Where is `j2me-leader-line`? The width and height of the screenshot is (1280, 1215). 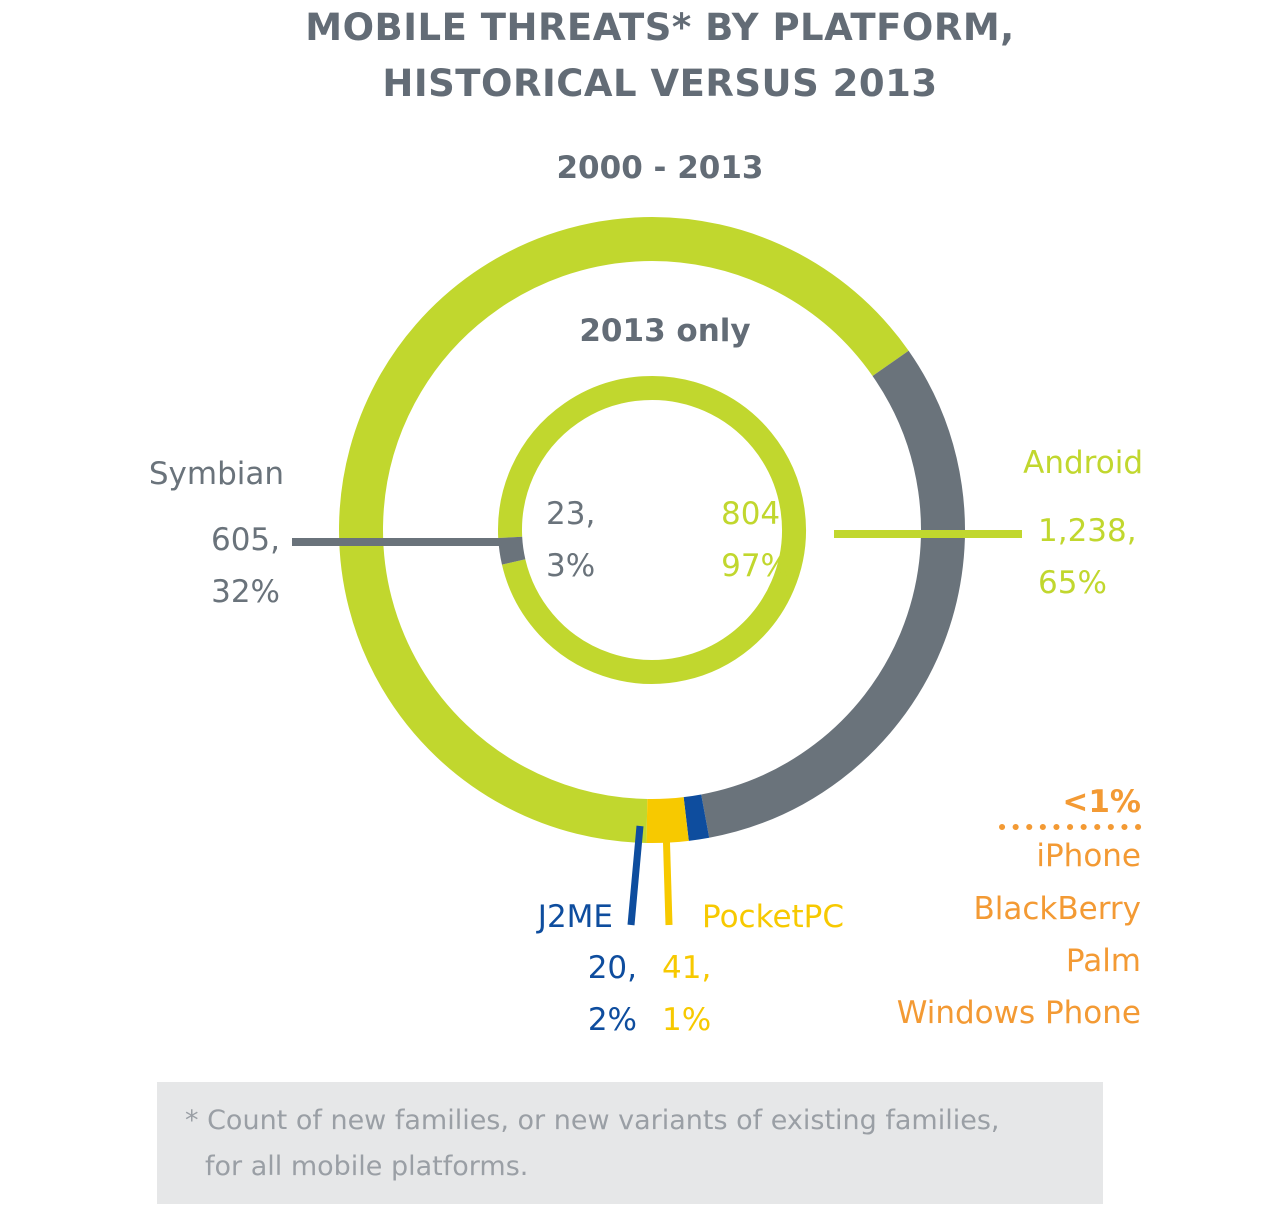
j2me-leader-line is located at coordinates (635, 875).